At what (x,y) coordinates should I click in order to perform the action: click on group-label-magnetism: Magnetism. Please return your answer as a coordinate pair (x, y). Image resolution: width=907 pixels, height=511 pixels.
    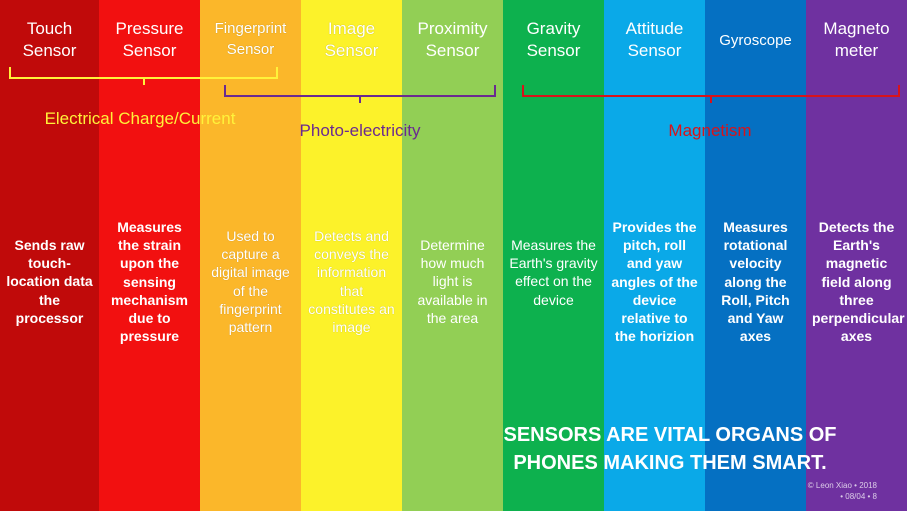
    Looking at the image, I should click on (710, 130).